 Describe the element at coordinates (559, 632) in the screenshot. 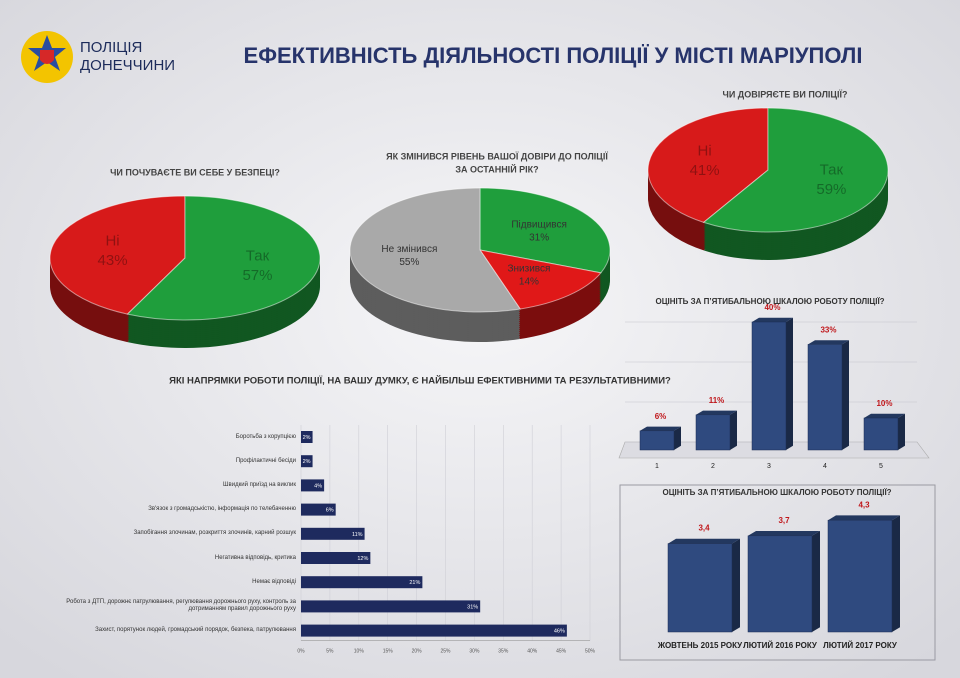

I see `bar-value-label: 46%` at that location.